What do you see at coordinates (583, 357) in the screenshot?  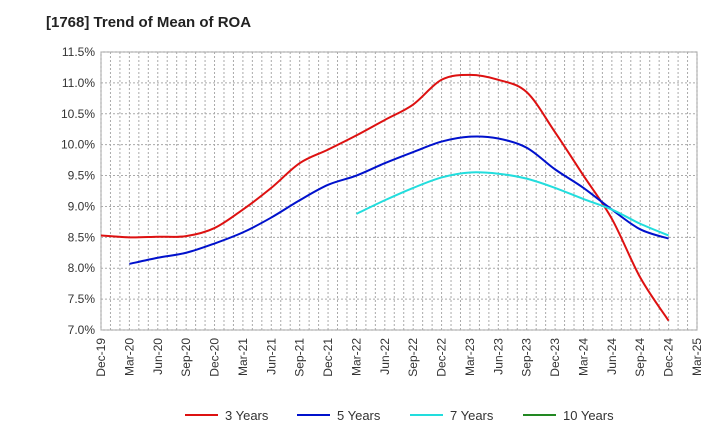 I see `x-tick-label: Mar-24` at bounding box center [583, 357].